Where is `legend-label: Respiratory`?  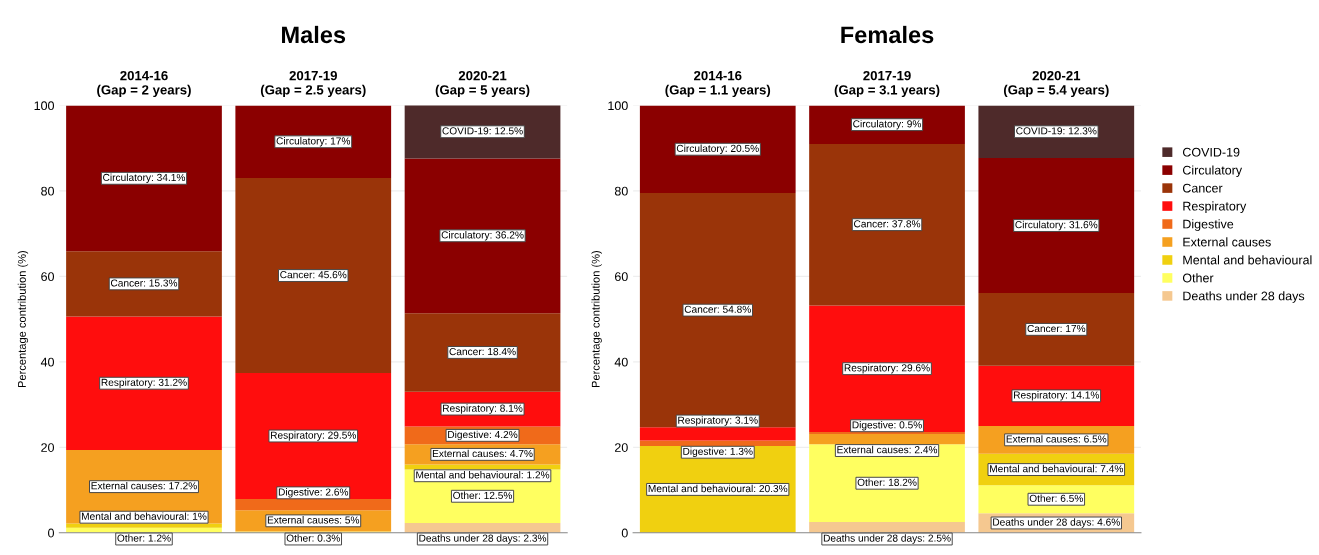 legend-label: Respiratory is located at coordinates (1215, 207).